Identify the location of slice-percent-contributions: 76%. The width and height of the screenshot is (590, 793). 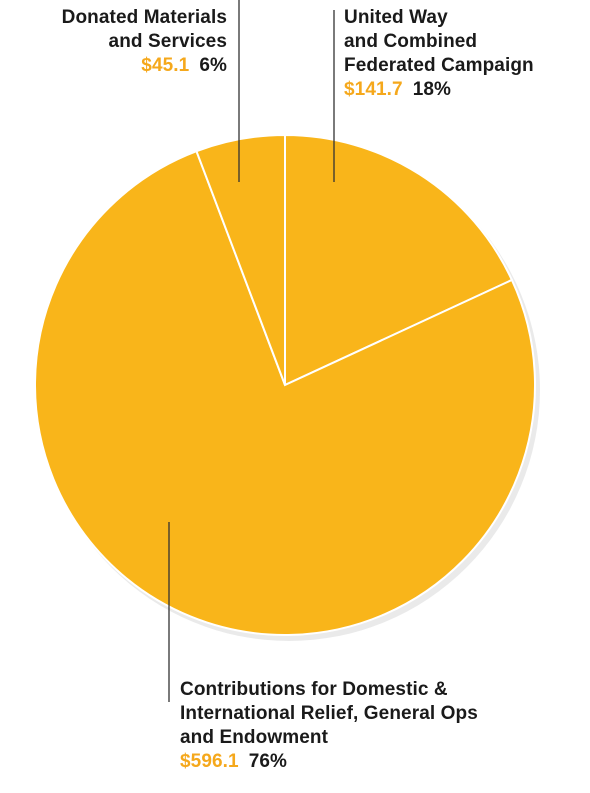
(268, 761).